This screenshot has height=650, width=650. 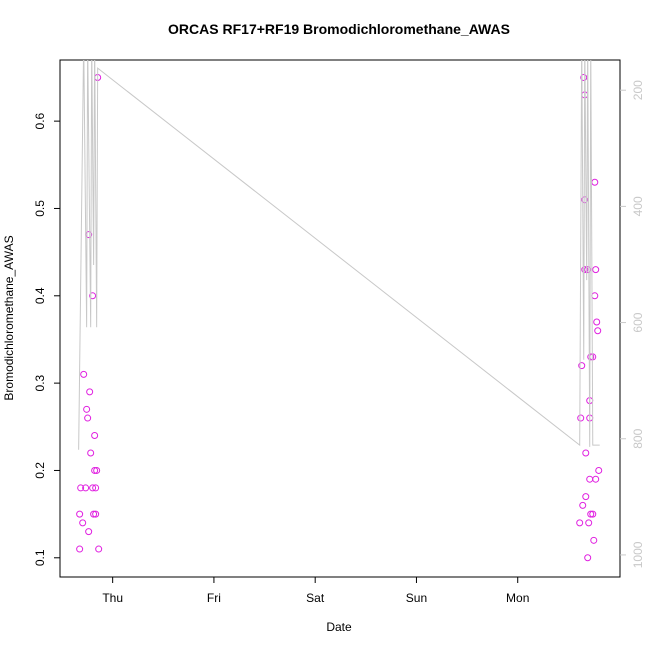 I want to click on y-axis-label: Bromodichloromethane_AWAS, so click(x=9, y=317).